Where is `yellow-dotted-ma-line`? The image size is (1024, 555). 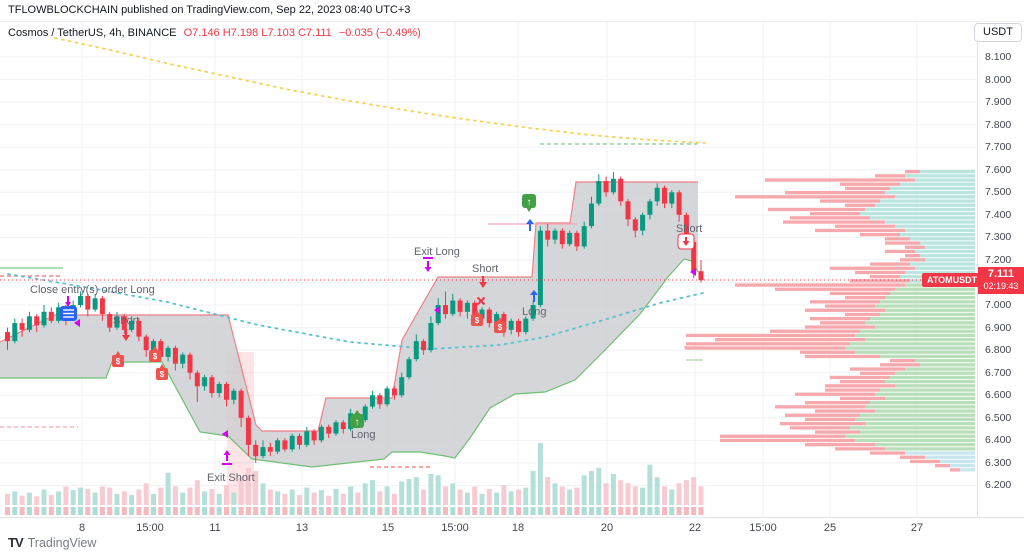
yellow-dotted-ma-line is located at coordinates (380, 90).